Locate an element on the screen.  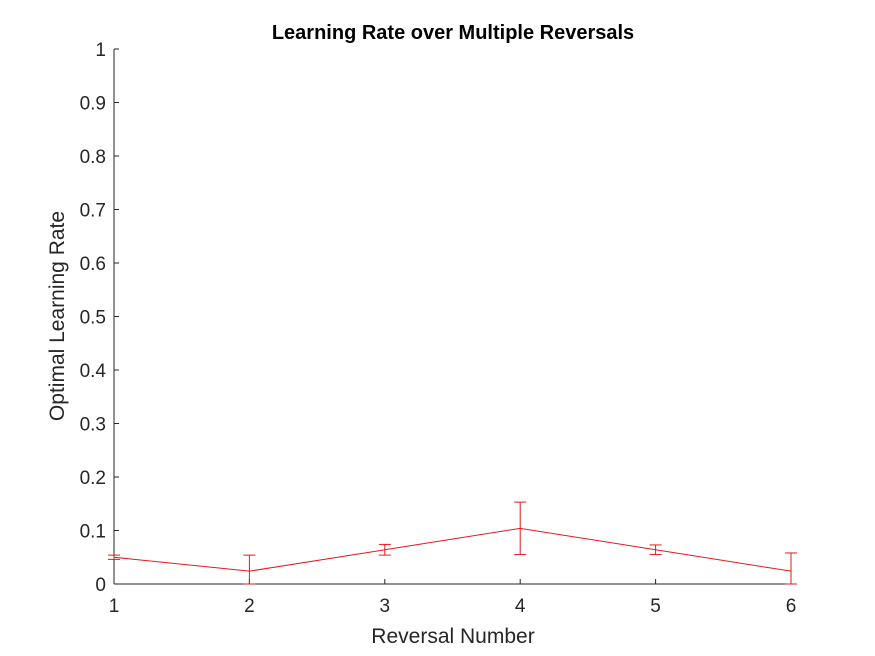
y-tick-label: 0.3 is located at coordinates (93, 425).